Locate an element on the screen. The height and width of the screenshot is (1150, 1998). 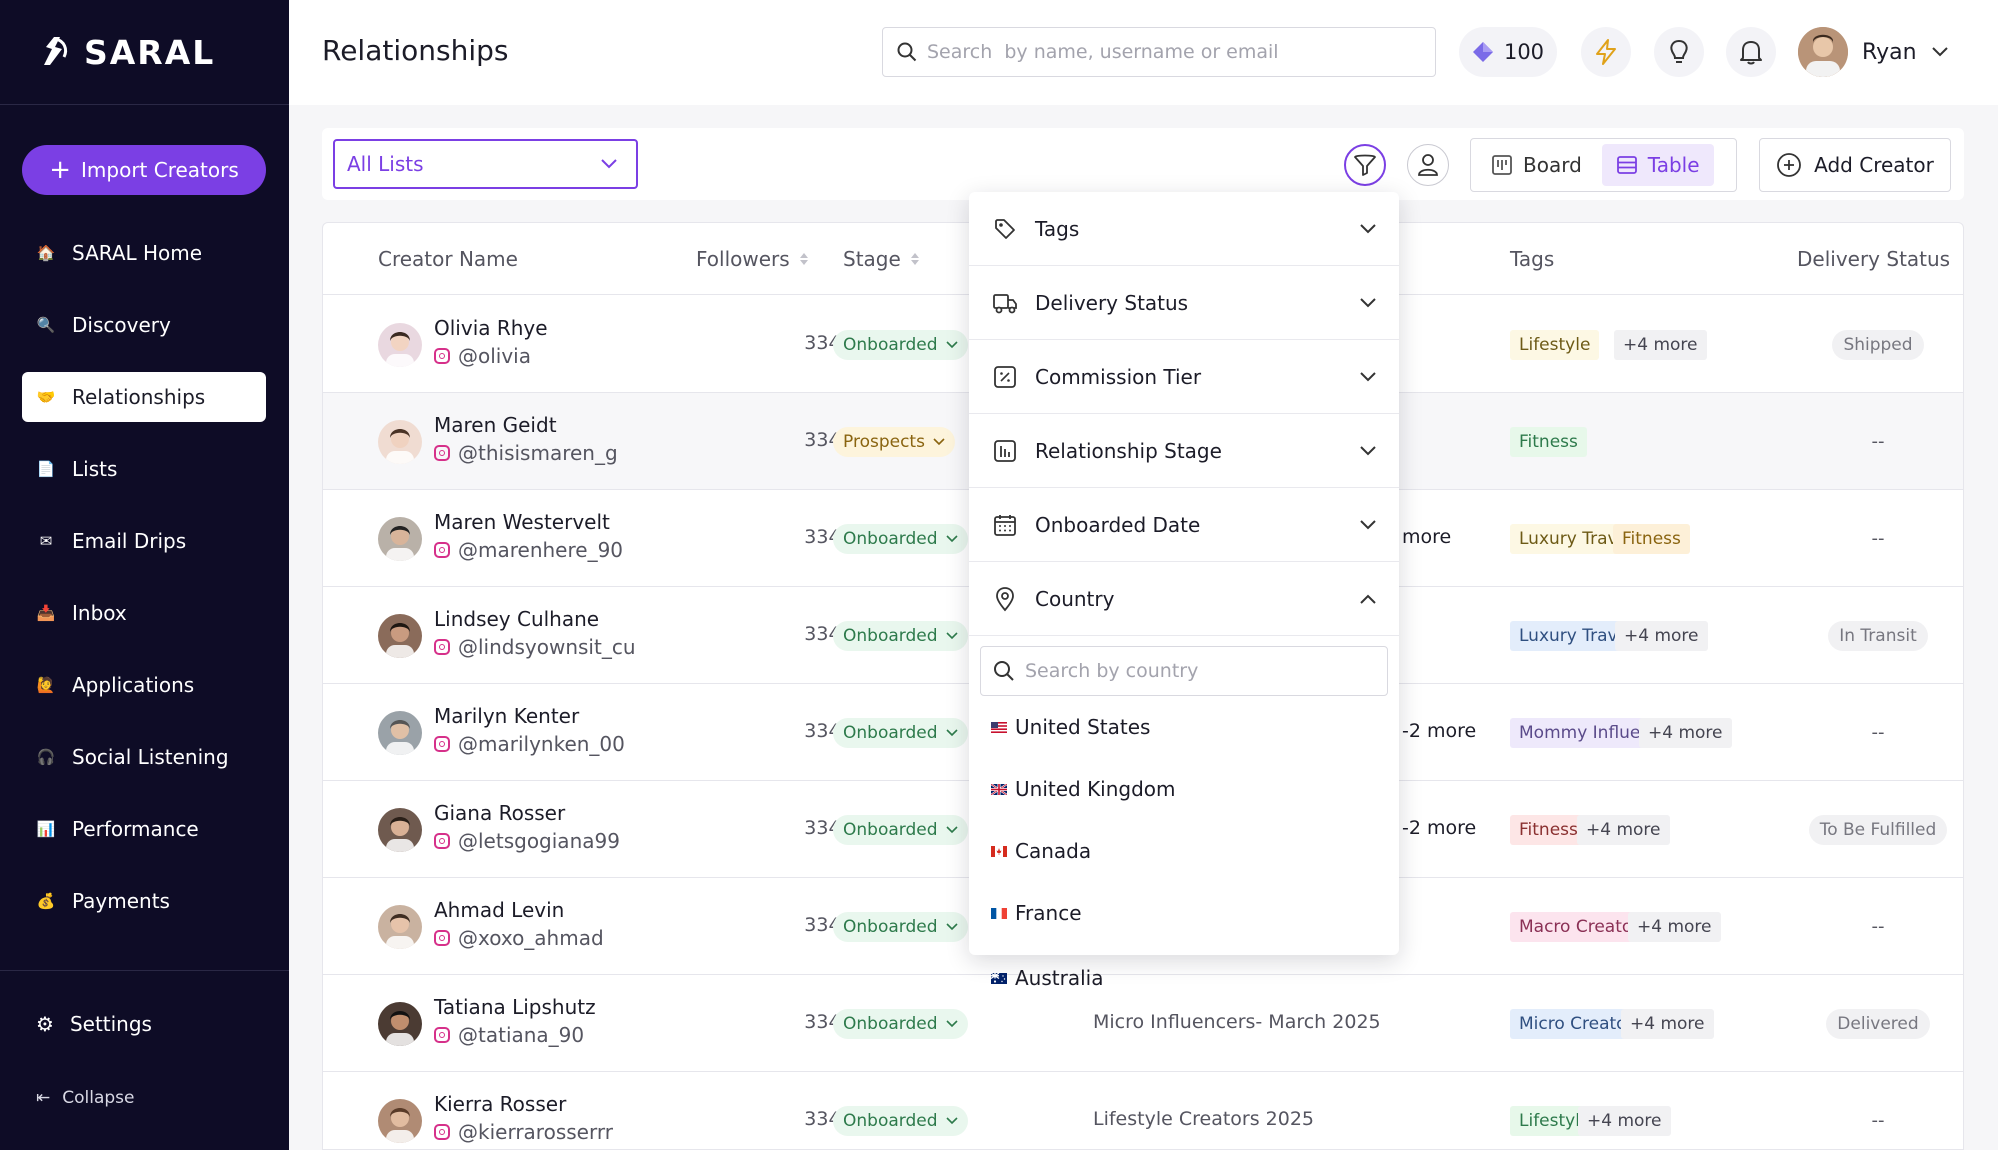
creator-name: Maren Westervelt is located at coordinates (522, 522).